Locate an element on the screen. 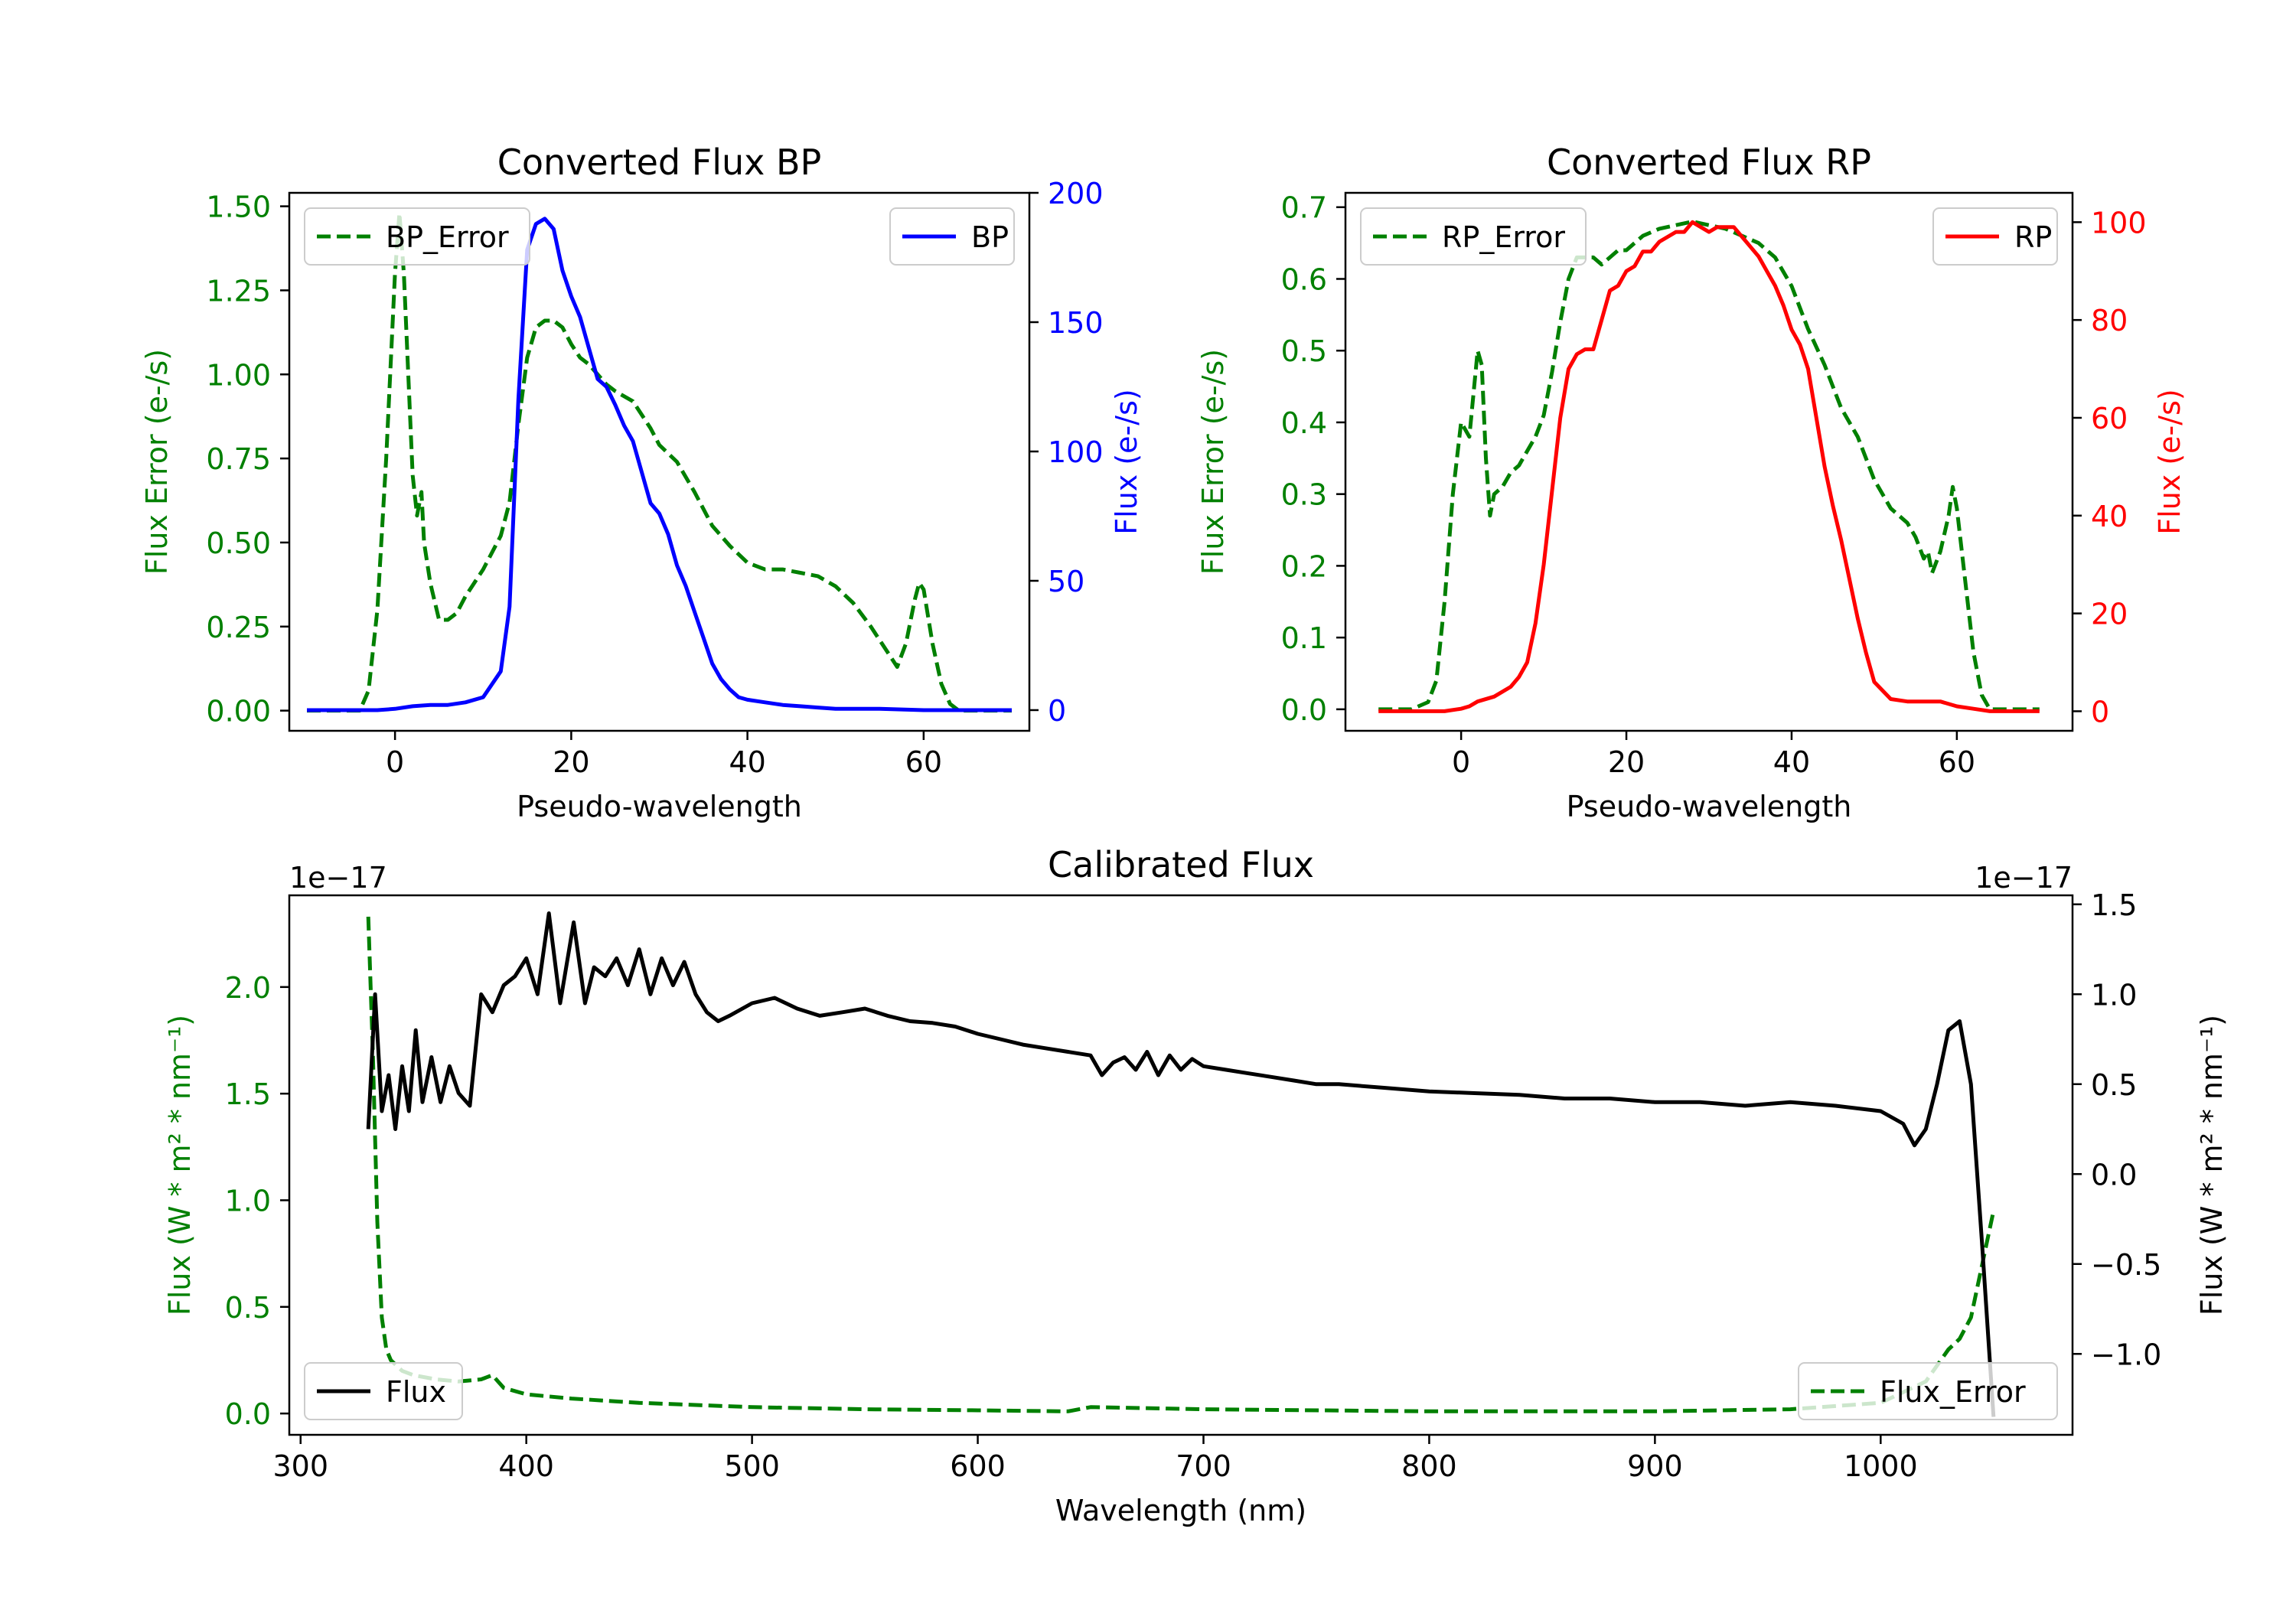 The image size is (2296, 1607). bp-legend_right-label: BP is located at coordinates (990, 237).